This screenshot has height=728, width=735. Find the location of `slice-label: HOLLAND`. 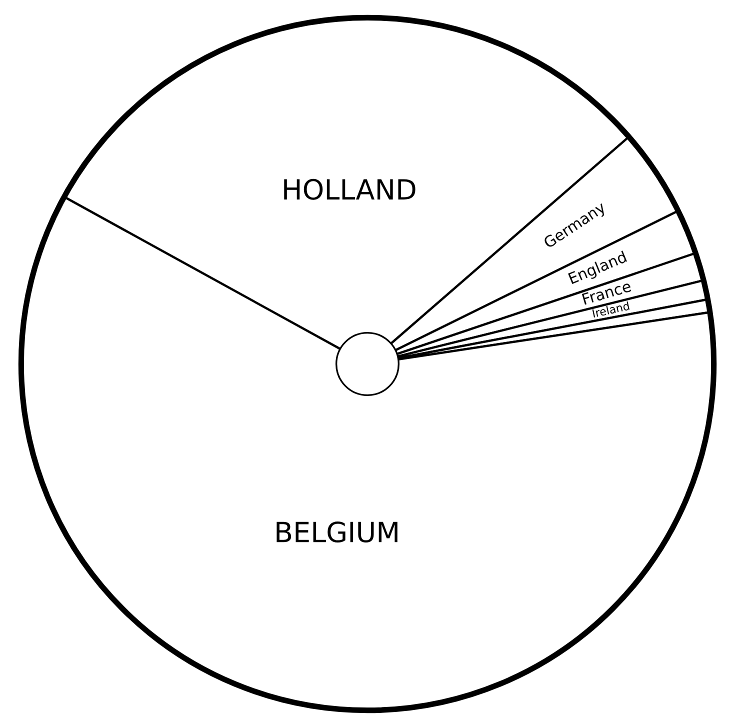

slice-label: HOLLAND is located at coordinates (350, 189).